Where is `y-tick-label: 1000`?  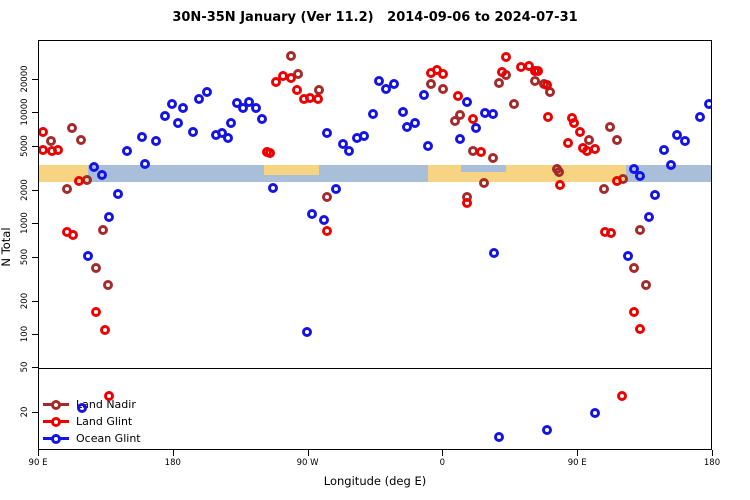
y-tick-label: 1000 is located at coordinates (25, 223).